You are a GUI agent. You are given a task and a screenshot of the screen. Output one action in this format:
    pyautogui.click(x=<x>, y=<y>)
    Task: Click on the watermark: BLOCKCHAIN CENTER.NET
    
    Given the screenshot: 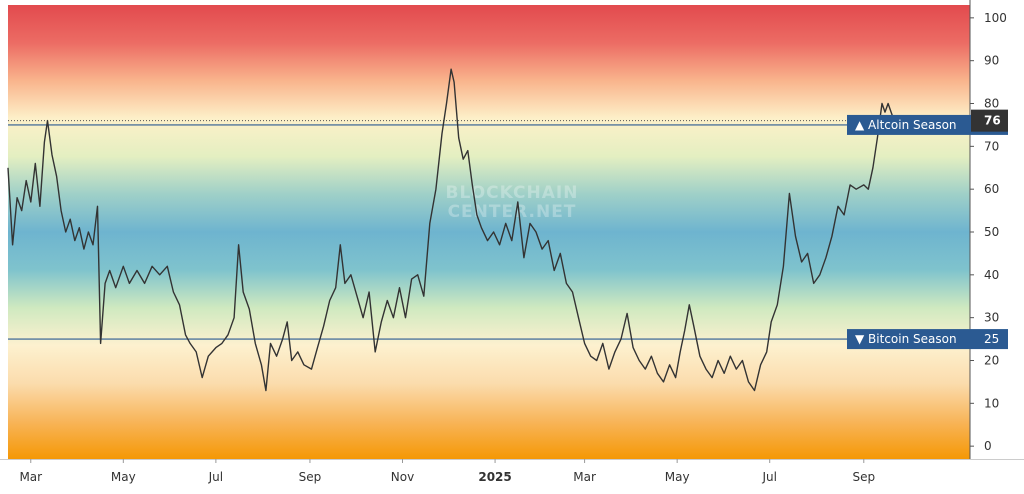 What is the action you would take?
    pyautogui.click(x=512, y=202)
    